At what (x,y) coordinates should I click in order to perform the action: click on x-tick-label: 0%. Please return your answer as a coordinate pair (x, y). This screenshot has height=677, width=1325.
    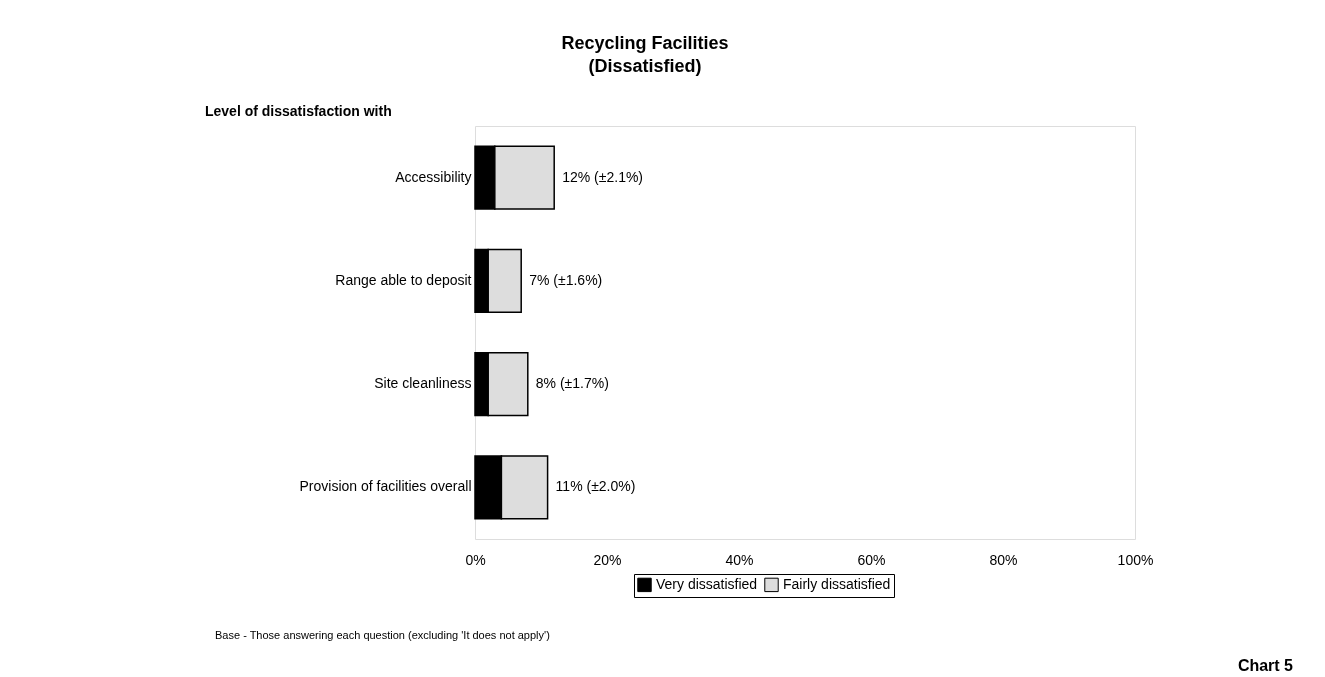
    Looking at the image, I should click on (475, 559).